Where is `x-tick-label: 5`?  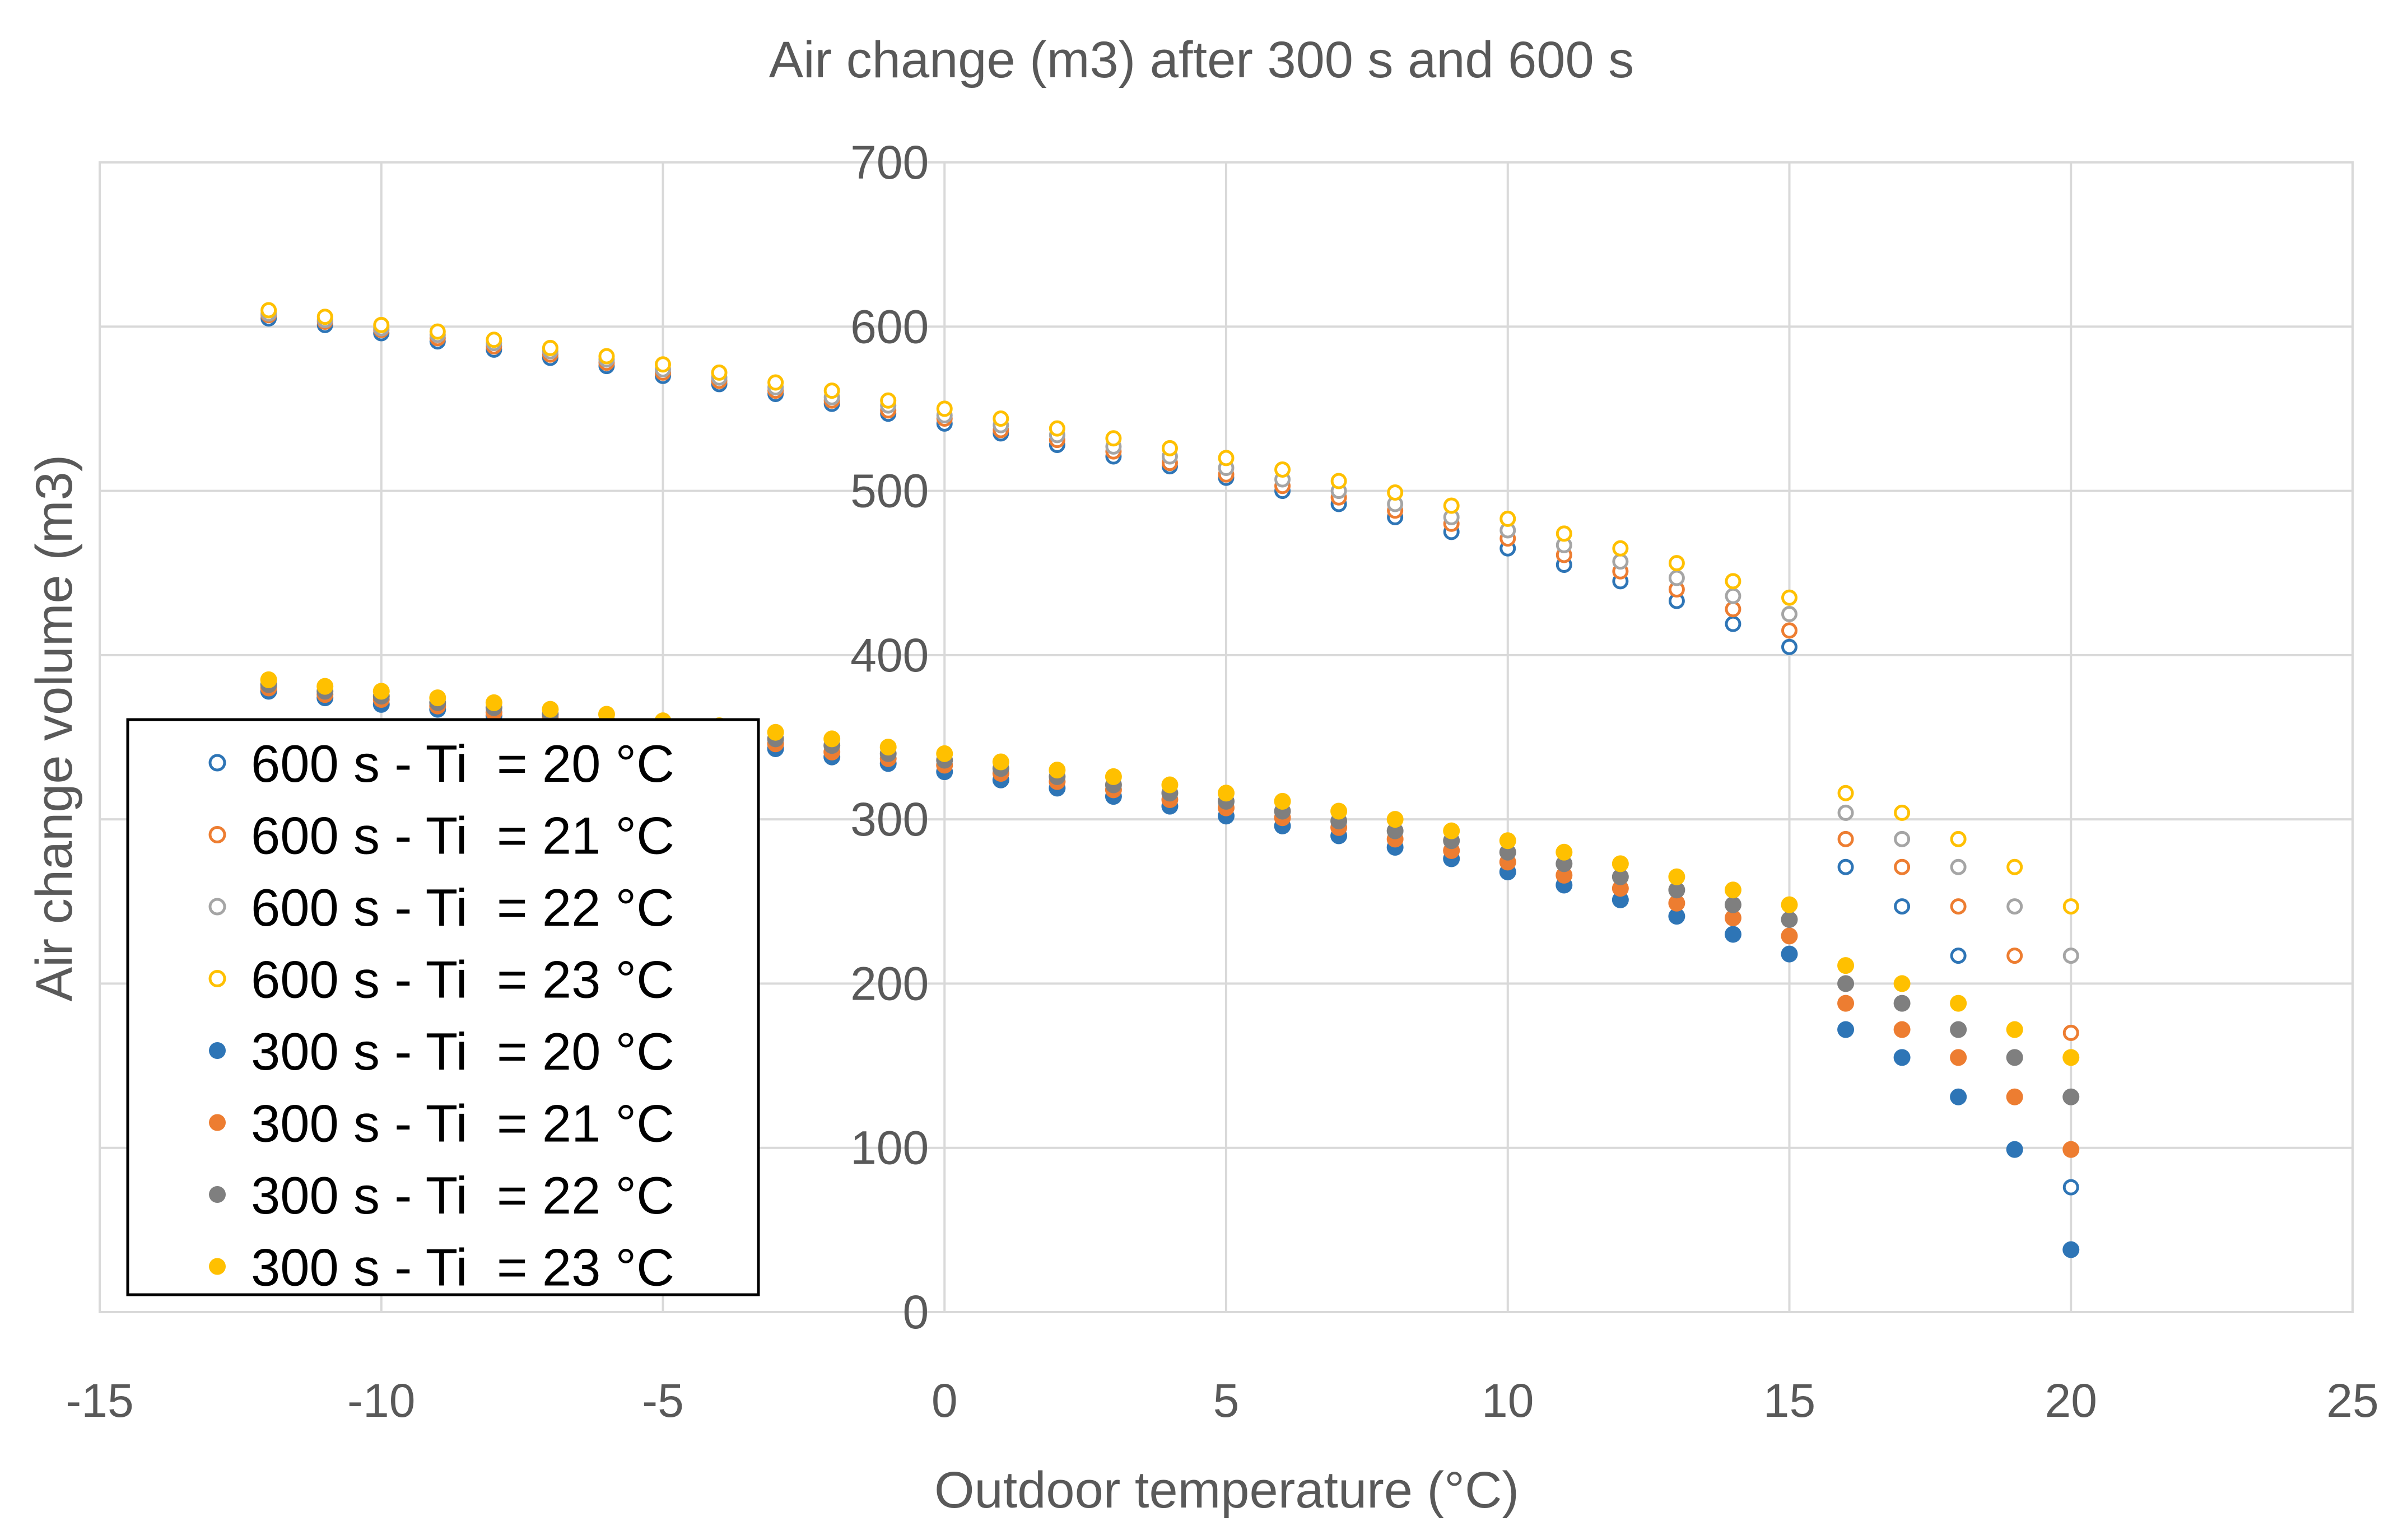 x-tick-label: 5 is located at coordinates (1226, 1401).